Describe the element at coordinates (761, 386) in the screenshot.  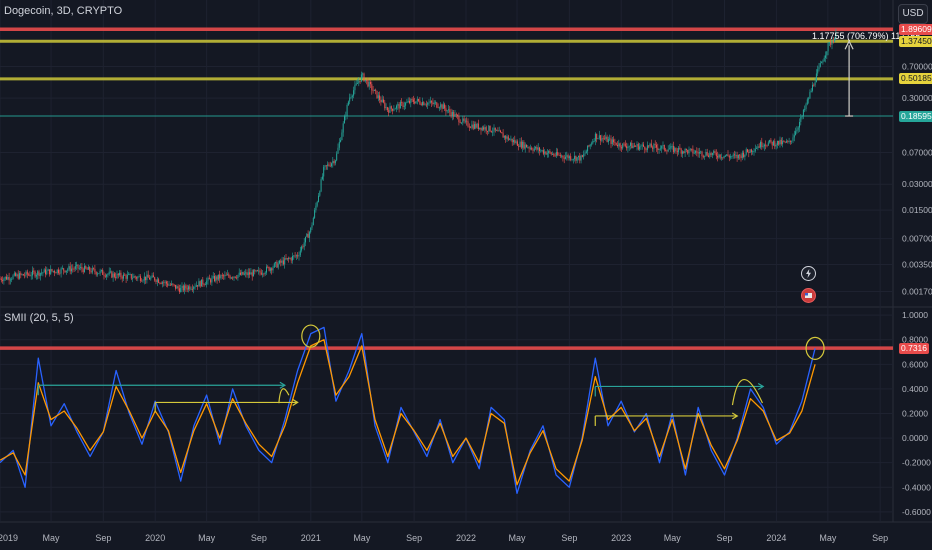
I see `teal-arrow-head` at that location.